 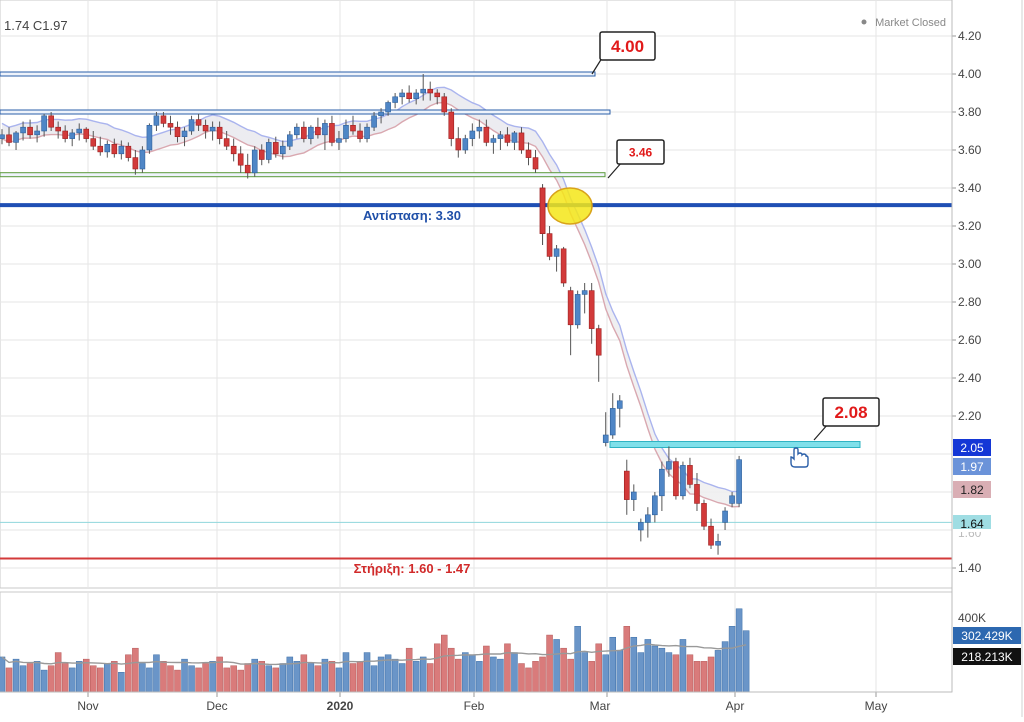 I want to click on volume-tag-label: 218.213K, so click(x=986, y=657).